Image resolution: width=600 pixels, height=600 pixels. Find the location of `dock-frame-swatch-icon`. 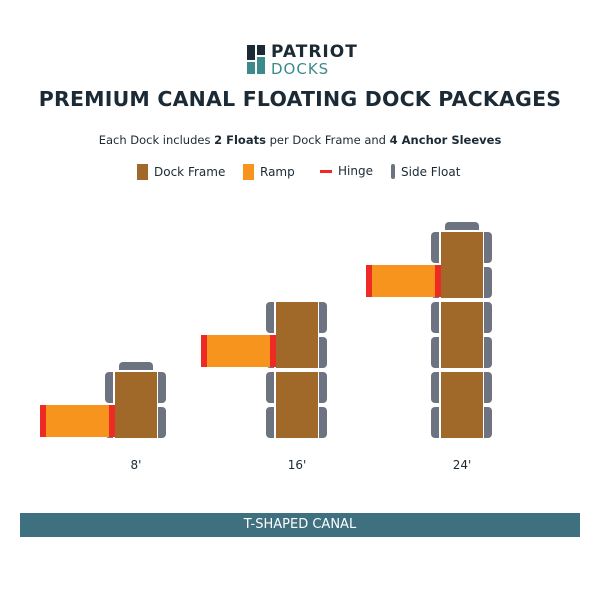

dock-frame-swatch-icon is located at coordinates (142, 172).